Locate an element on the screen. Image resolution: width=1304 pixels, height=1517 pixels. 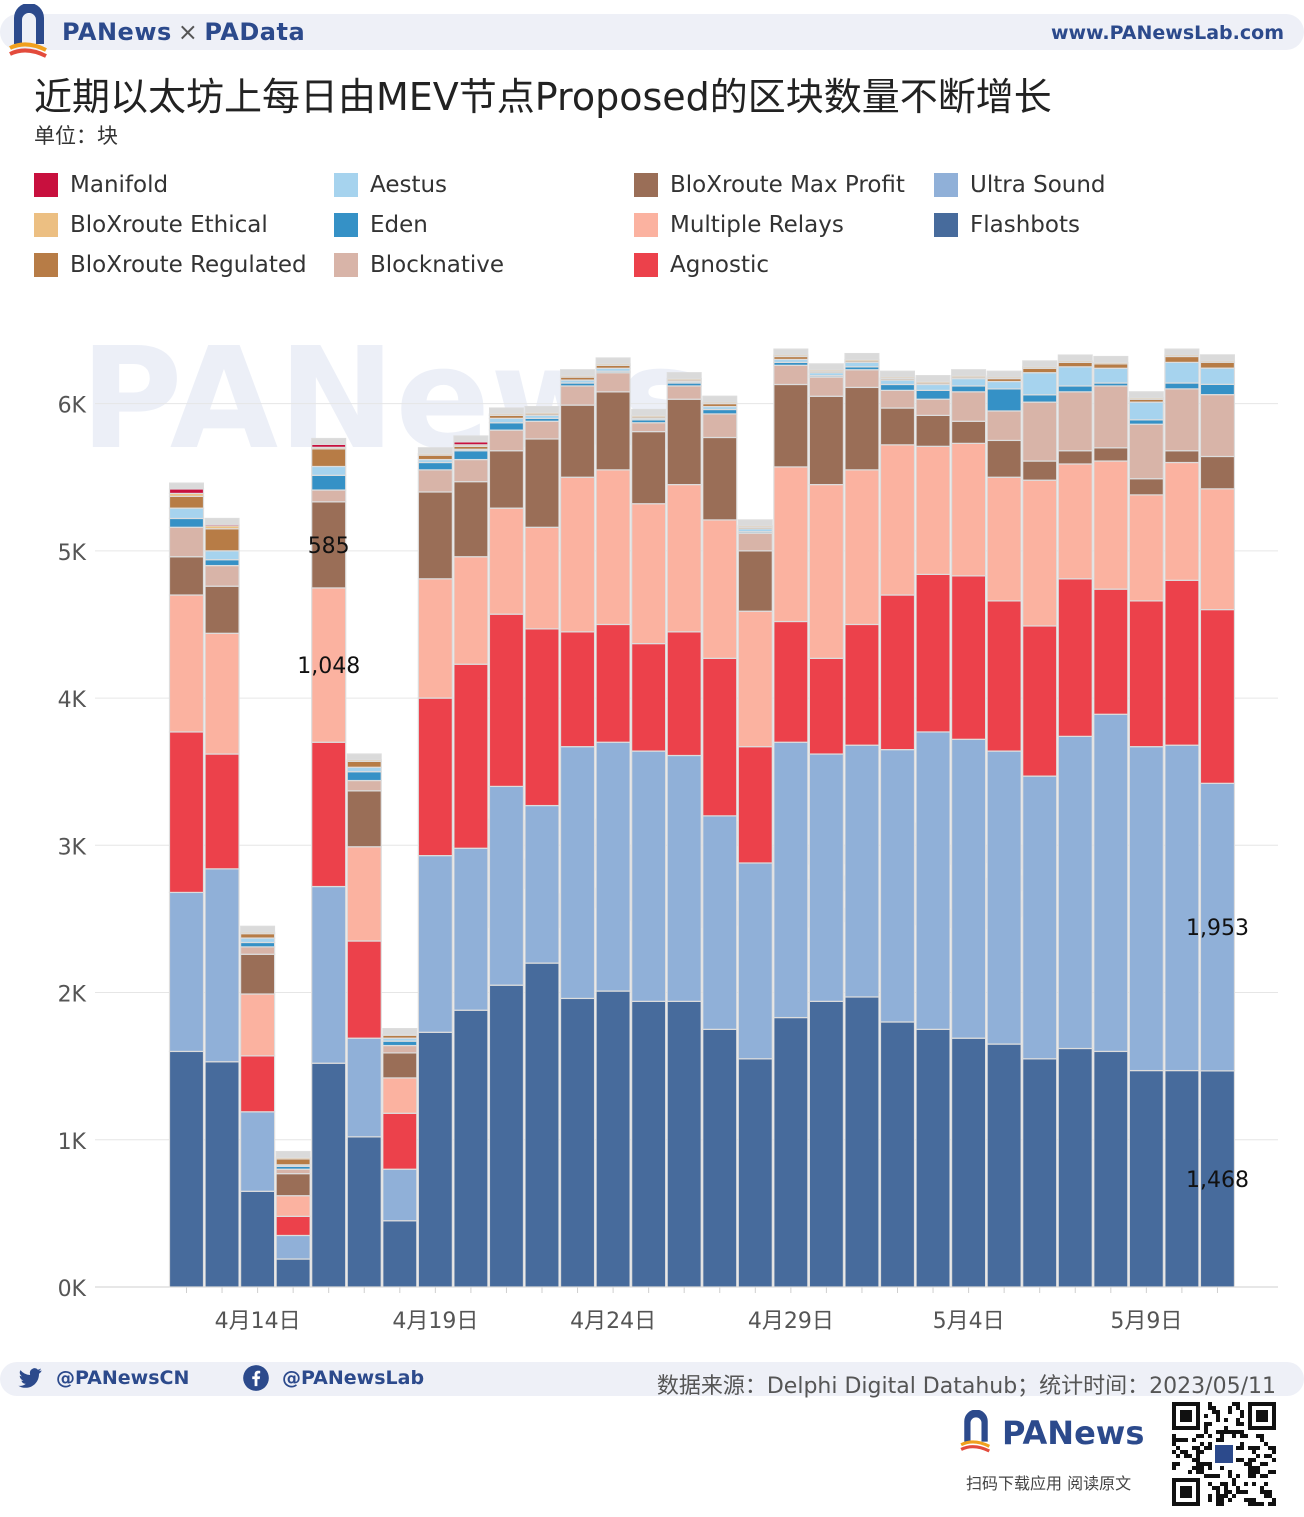
legend-item-bloxroute-regulated: BloXroute Regulated is located at coordinates (170, 265).